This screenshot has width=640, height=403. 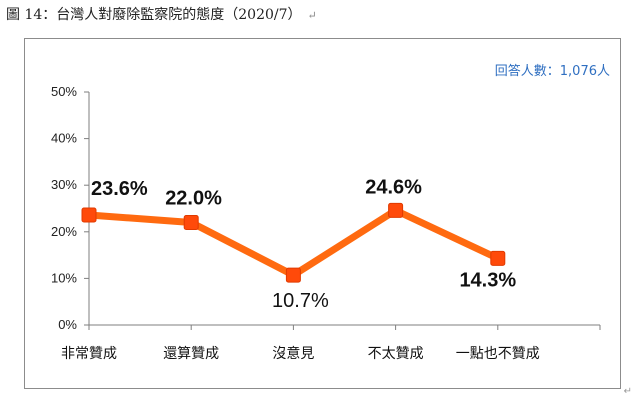 I want to click on y-tick-label: 40%, so click(x=64, y=138).